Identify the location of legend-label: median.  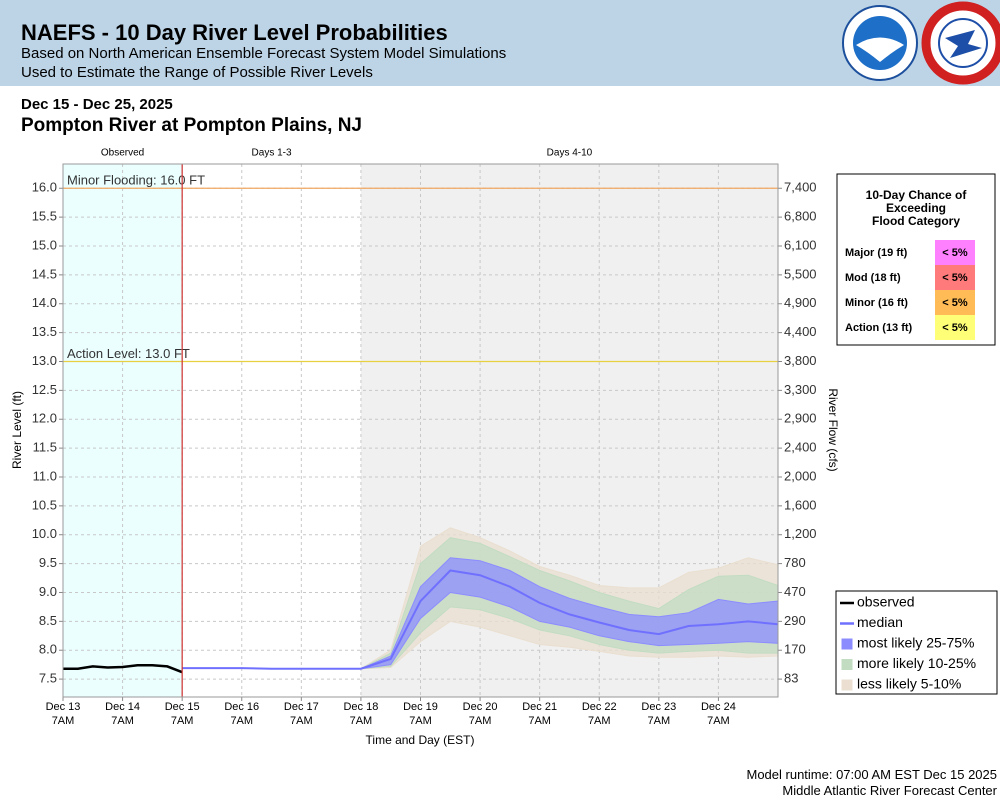
(880, 622).